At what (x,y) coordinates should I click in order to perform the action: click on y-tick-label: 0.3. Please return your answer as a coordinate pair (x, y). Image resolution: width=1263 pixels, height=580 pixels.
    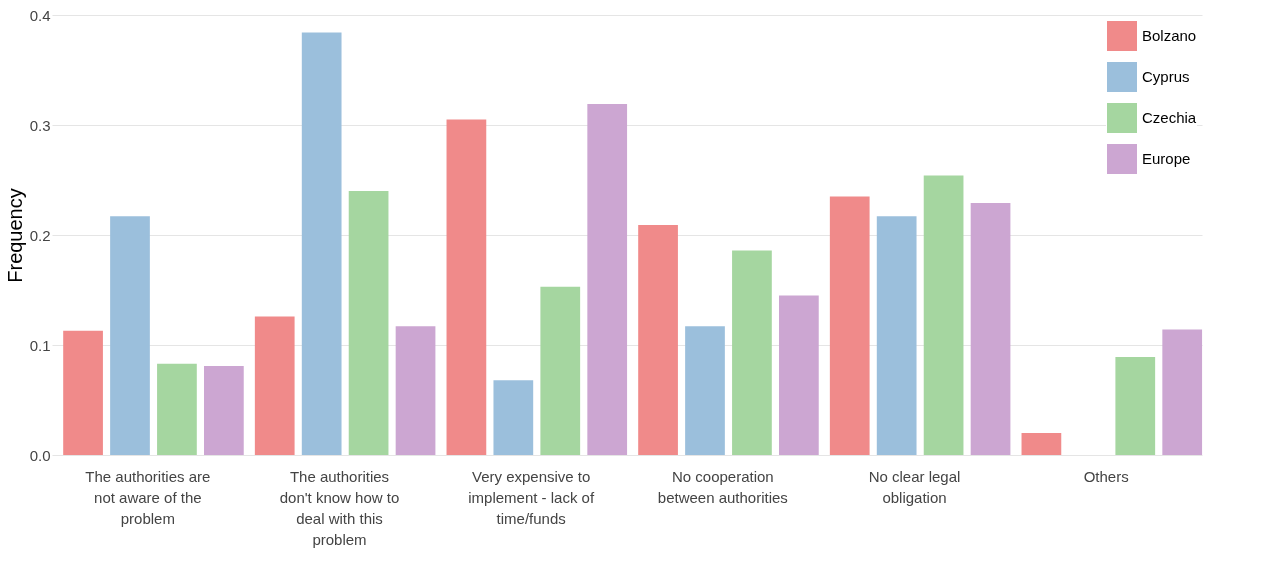
    Looking at the image, I should click on (40, 125).